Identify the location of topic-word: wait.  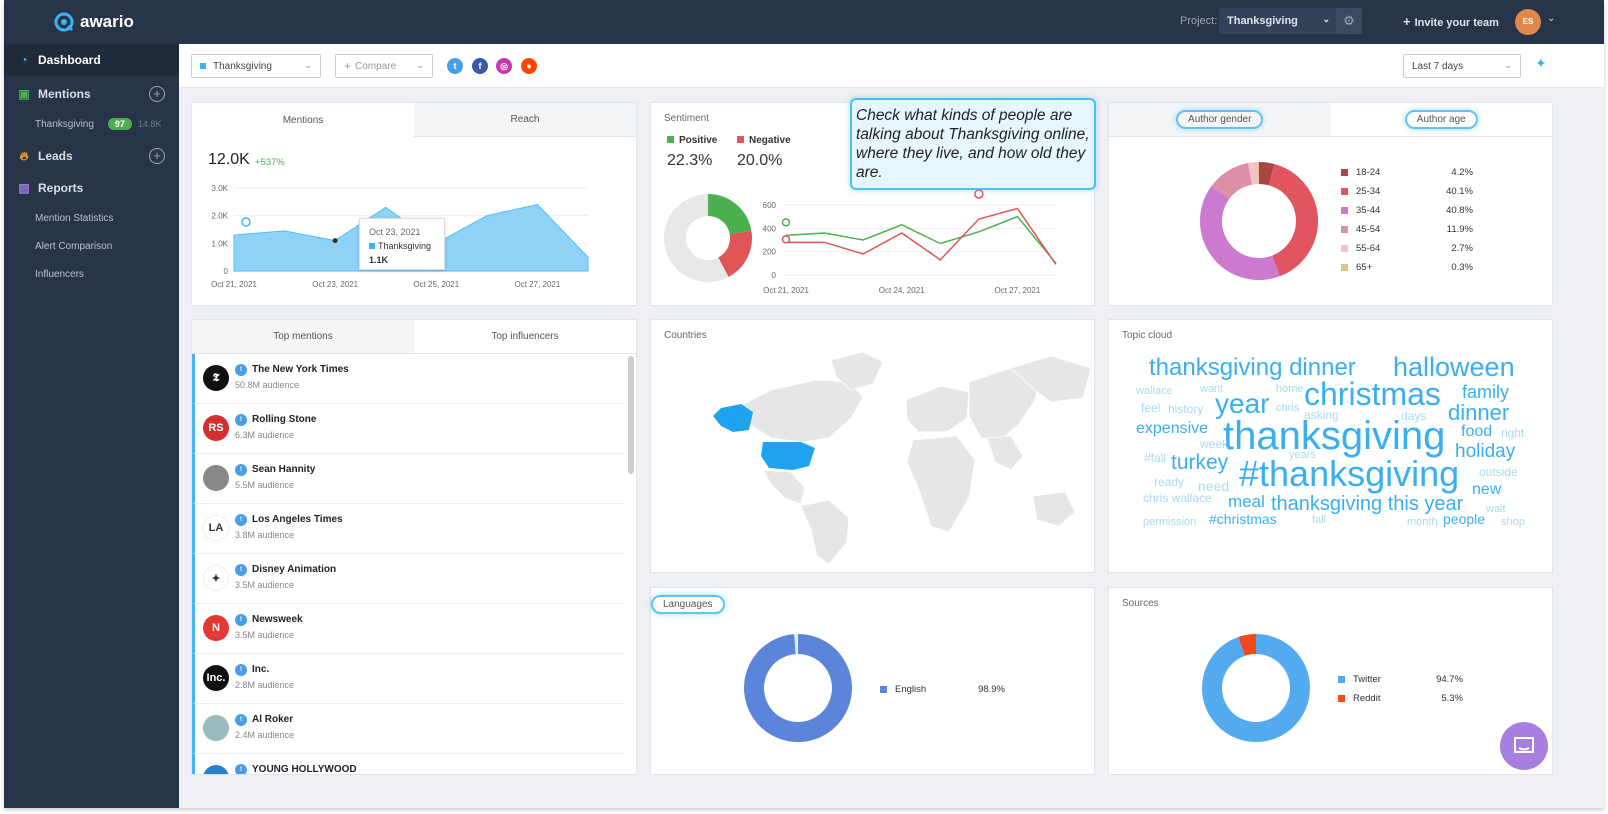
(1496, 509).